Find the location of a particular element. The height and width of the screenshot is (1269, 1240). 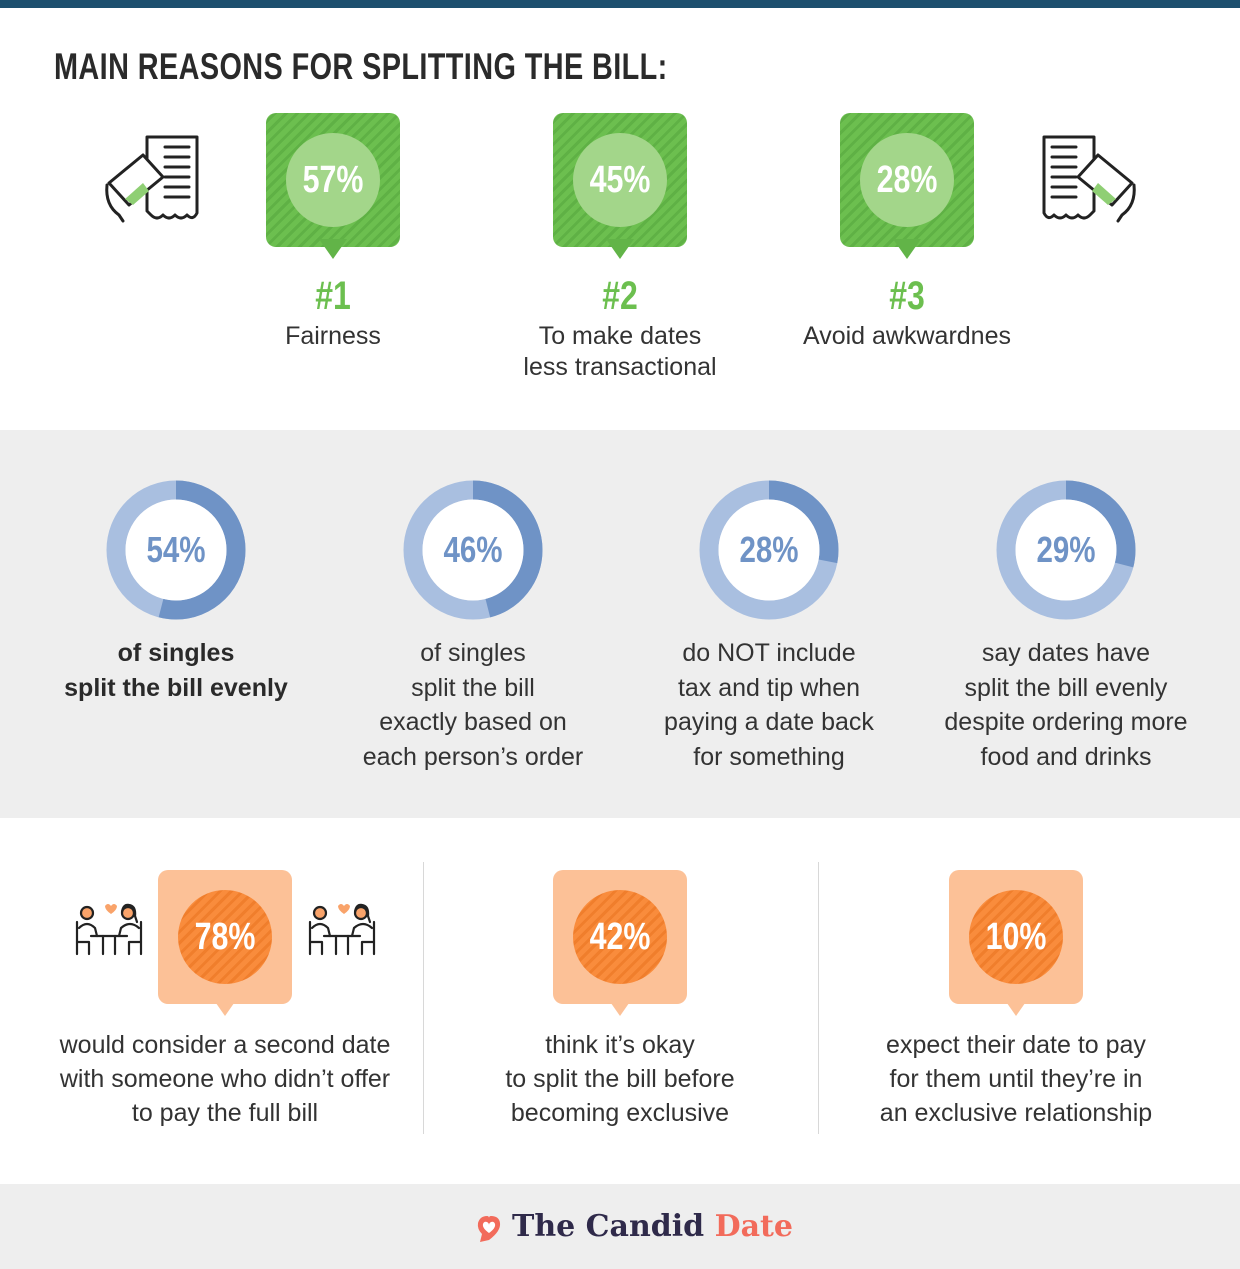

stat-percentage: 78% is located at coordinates (225, 937).